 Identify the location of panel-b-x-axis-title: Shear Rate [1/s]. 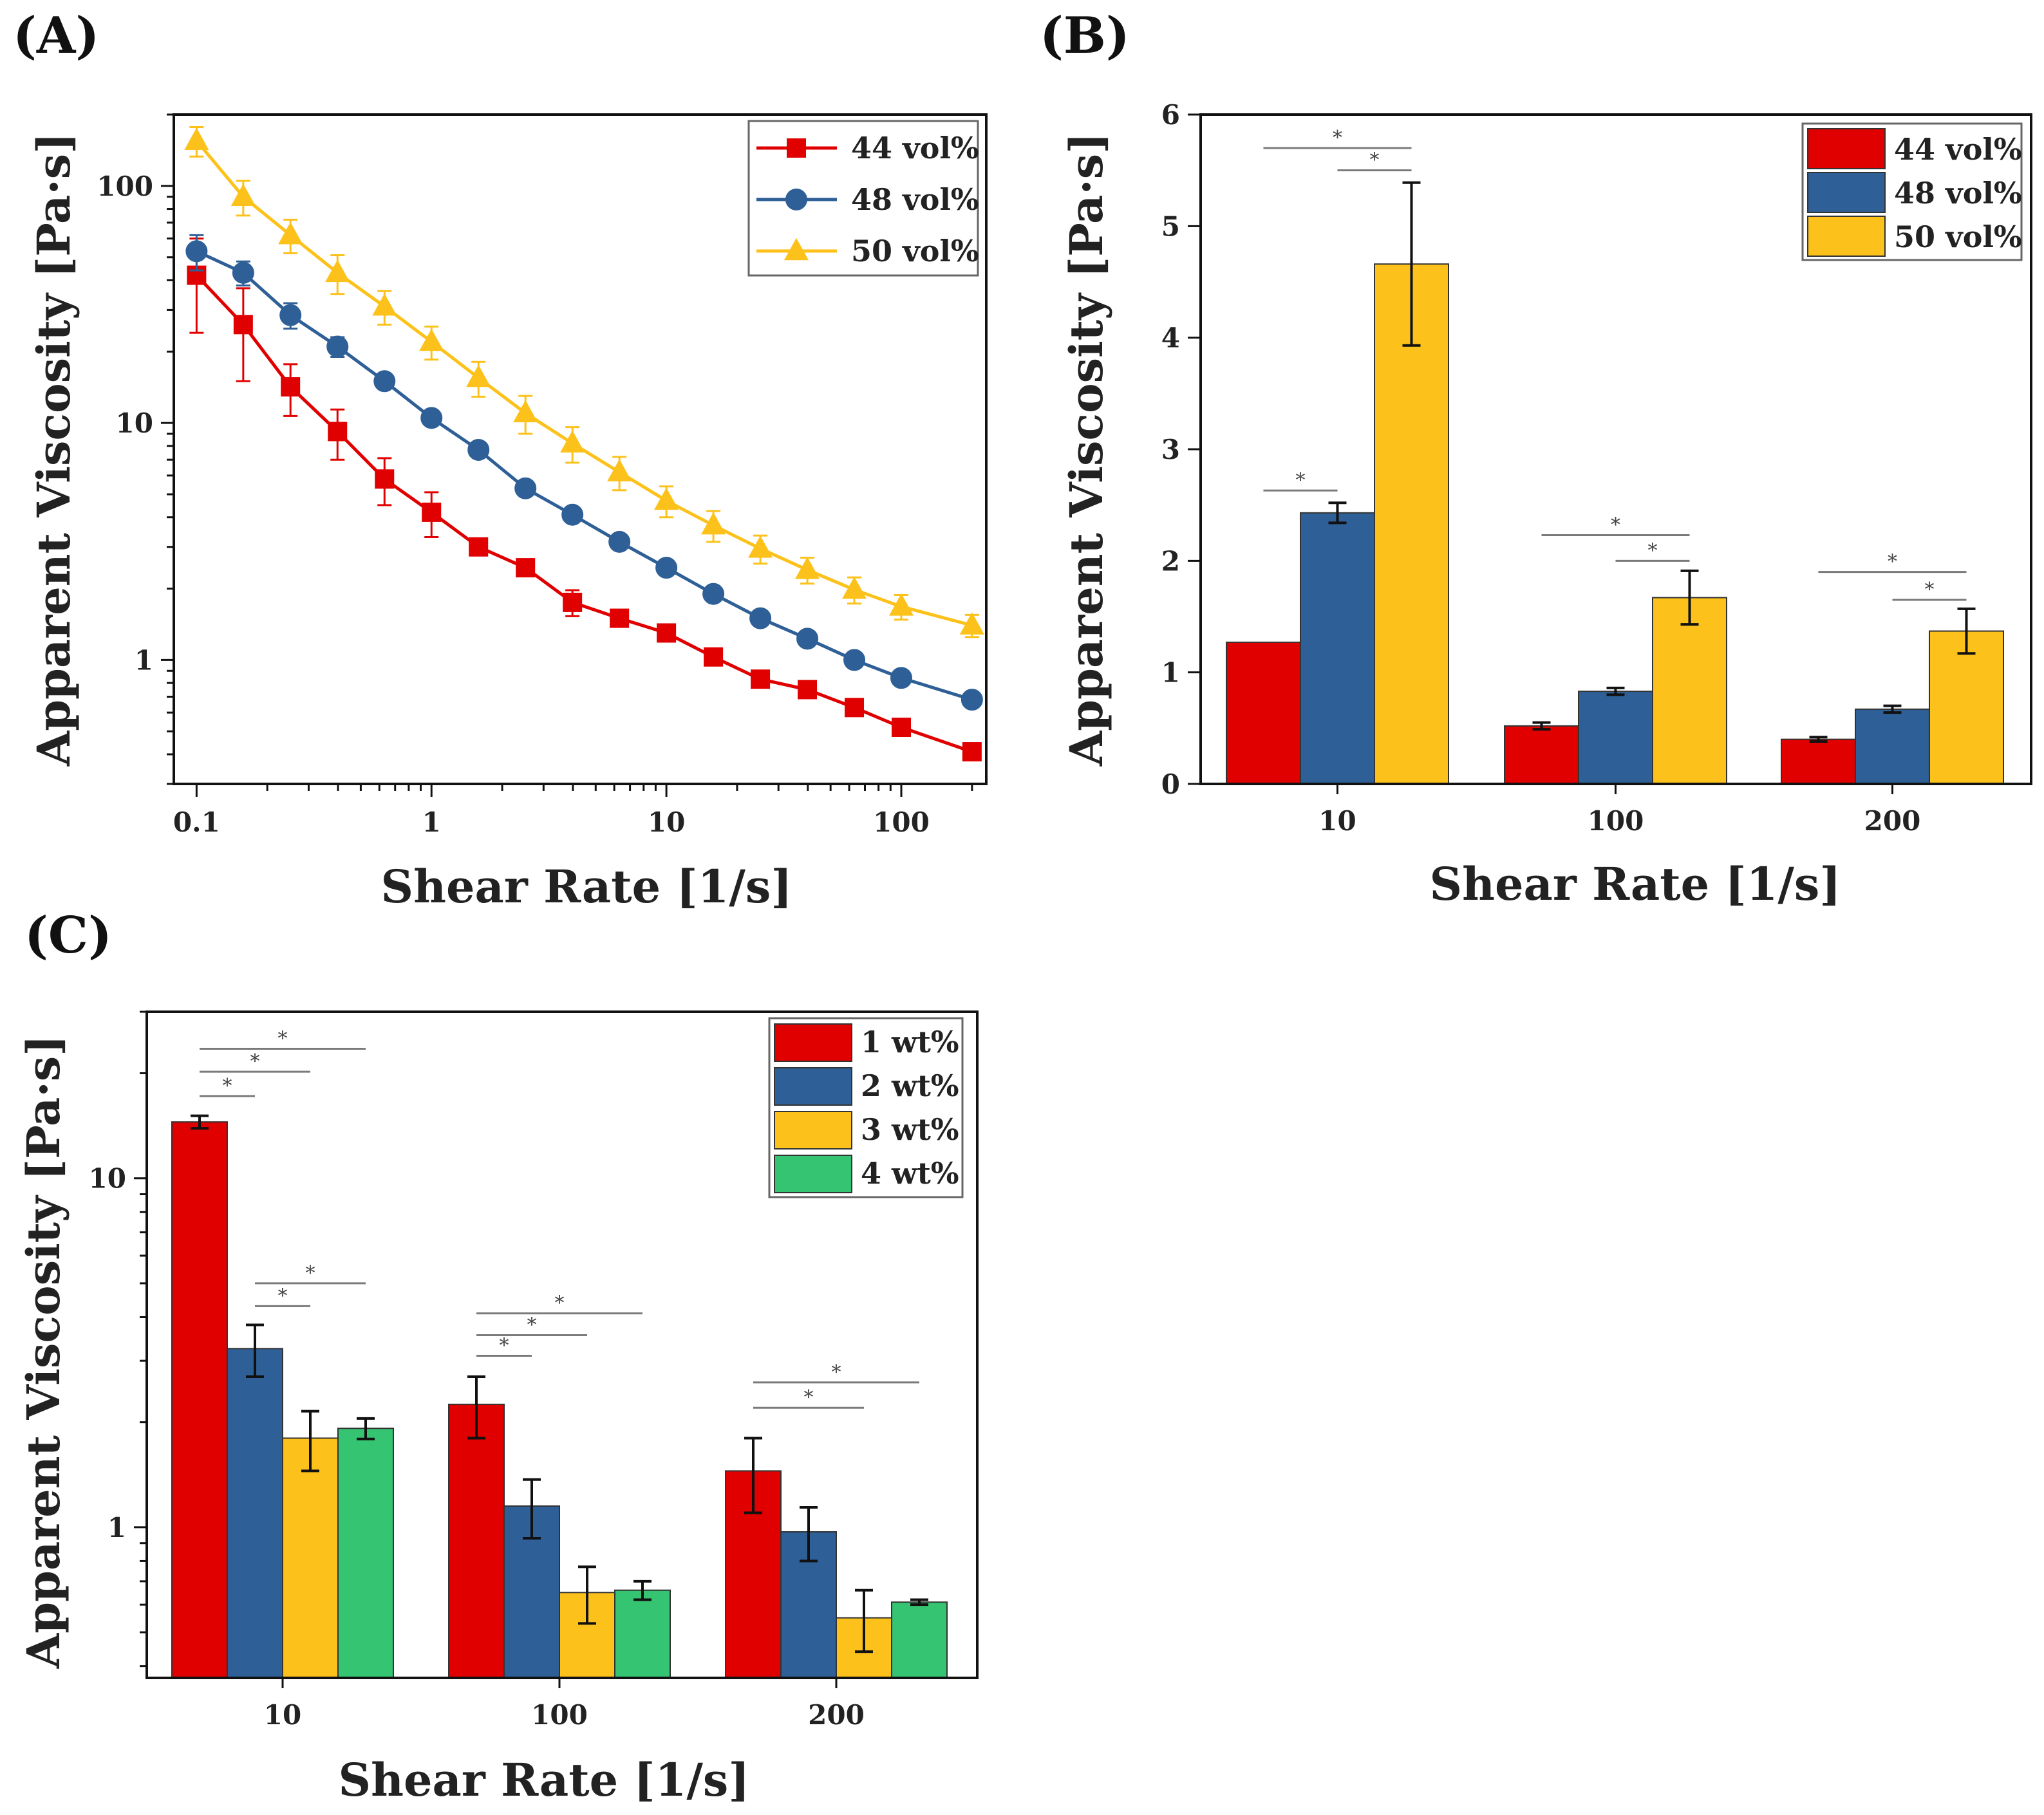
(1635, 884).